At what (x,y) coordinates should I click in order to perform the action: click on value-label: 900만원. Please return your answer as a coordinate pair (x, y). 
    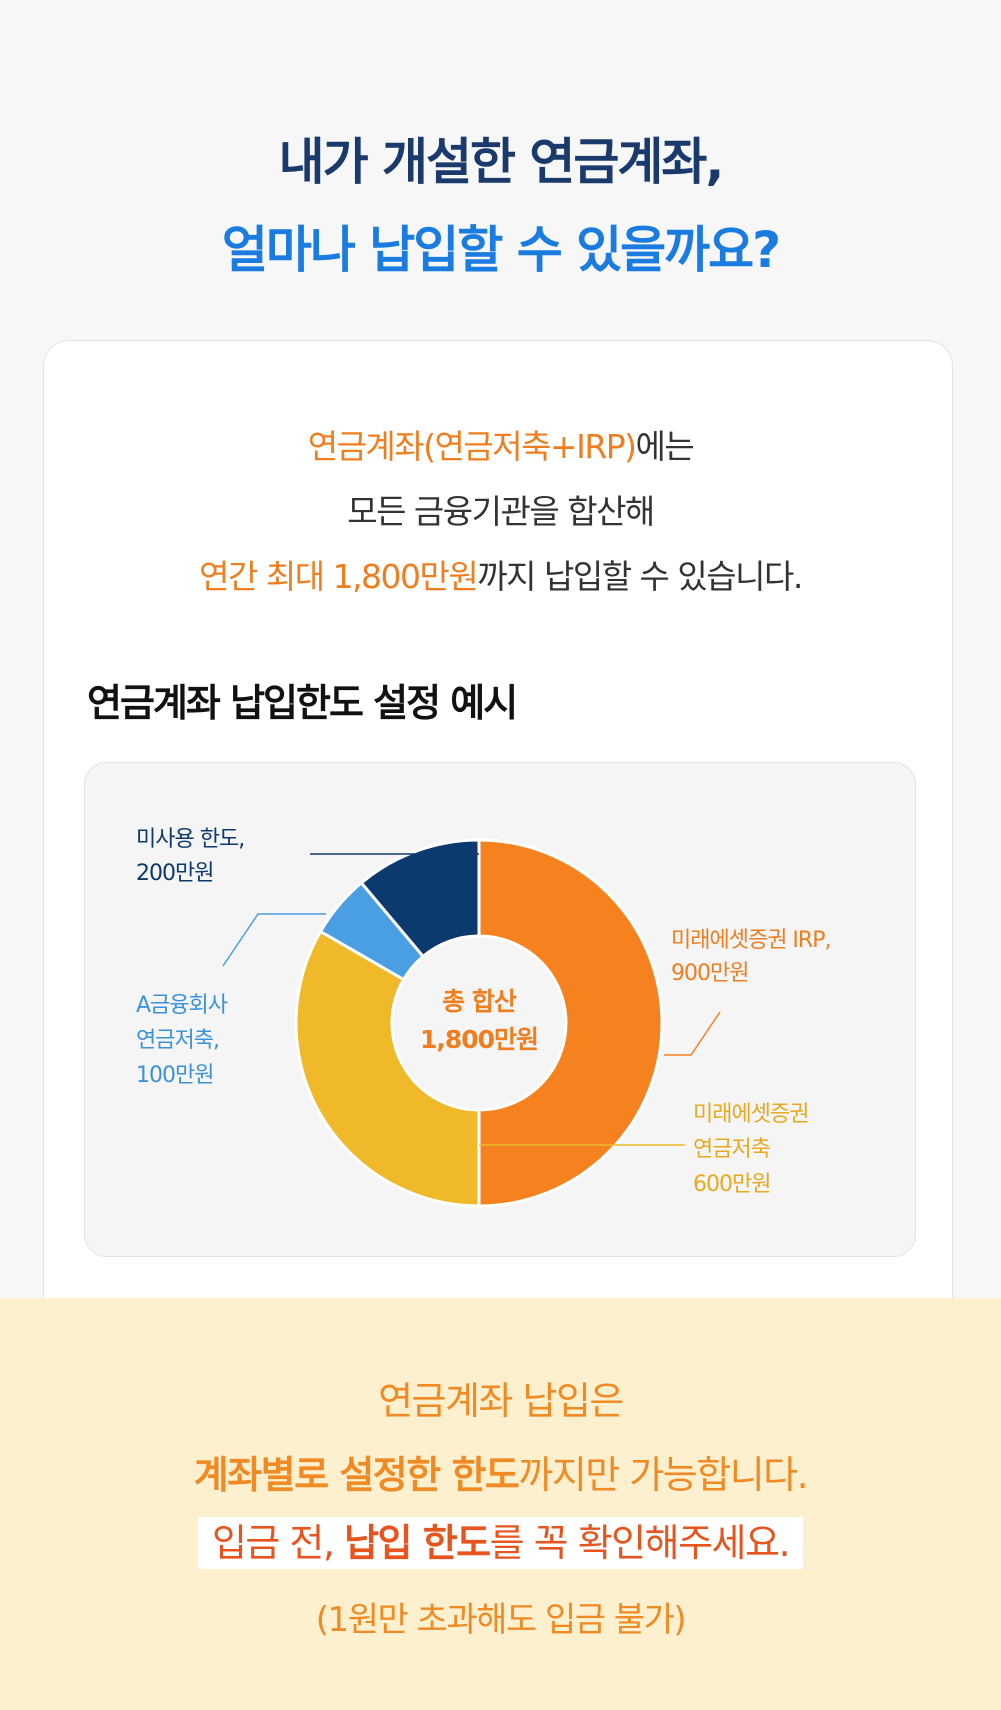
    Looking at the image, I should click on (709, 973).